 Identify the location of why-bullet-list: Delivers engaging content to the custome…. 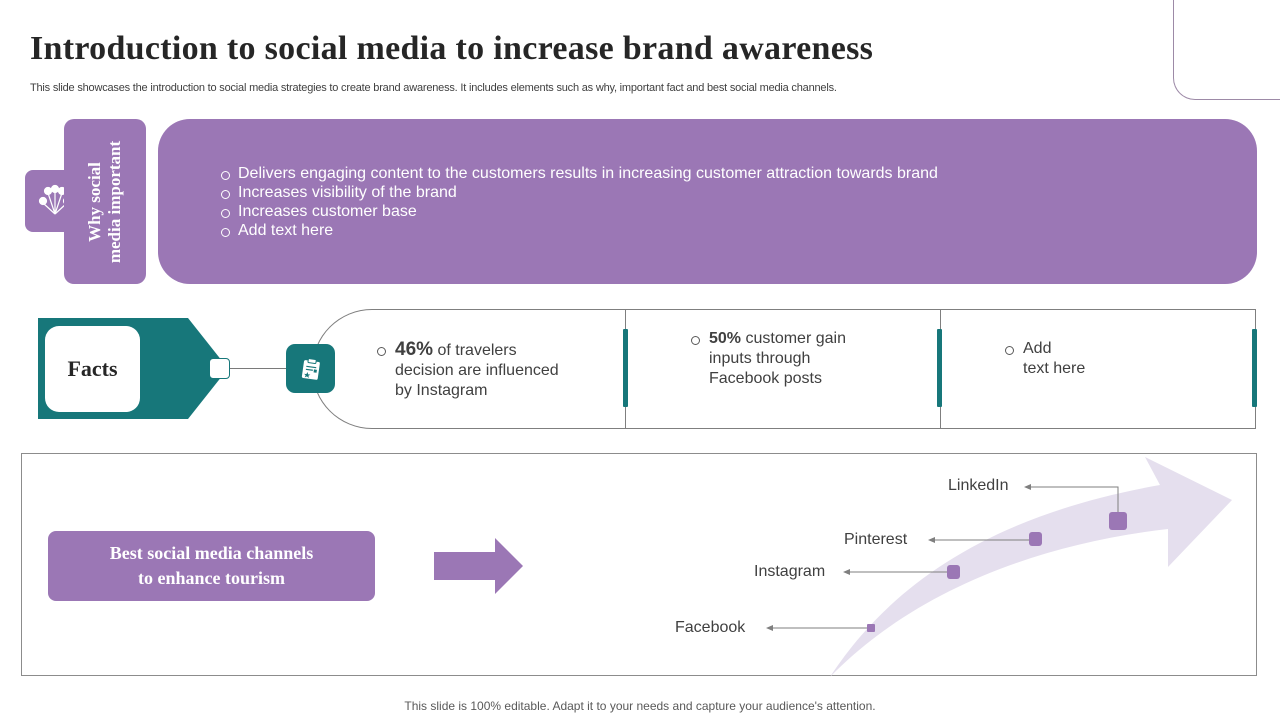
(579, 202).